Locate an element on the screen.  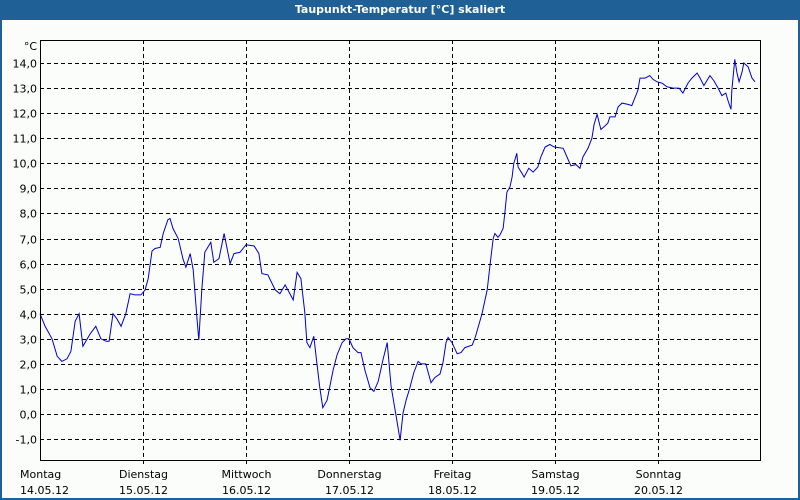
y-tick-label: -1,0 is located at coordinates (26, 440).